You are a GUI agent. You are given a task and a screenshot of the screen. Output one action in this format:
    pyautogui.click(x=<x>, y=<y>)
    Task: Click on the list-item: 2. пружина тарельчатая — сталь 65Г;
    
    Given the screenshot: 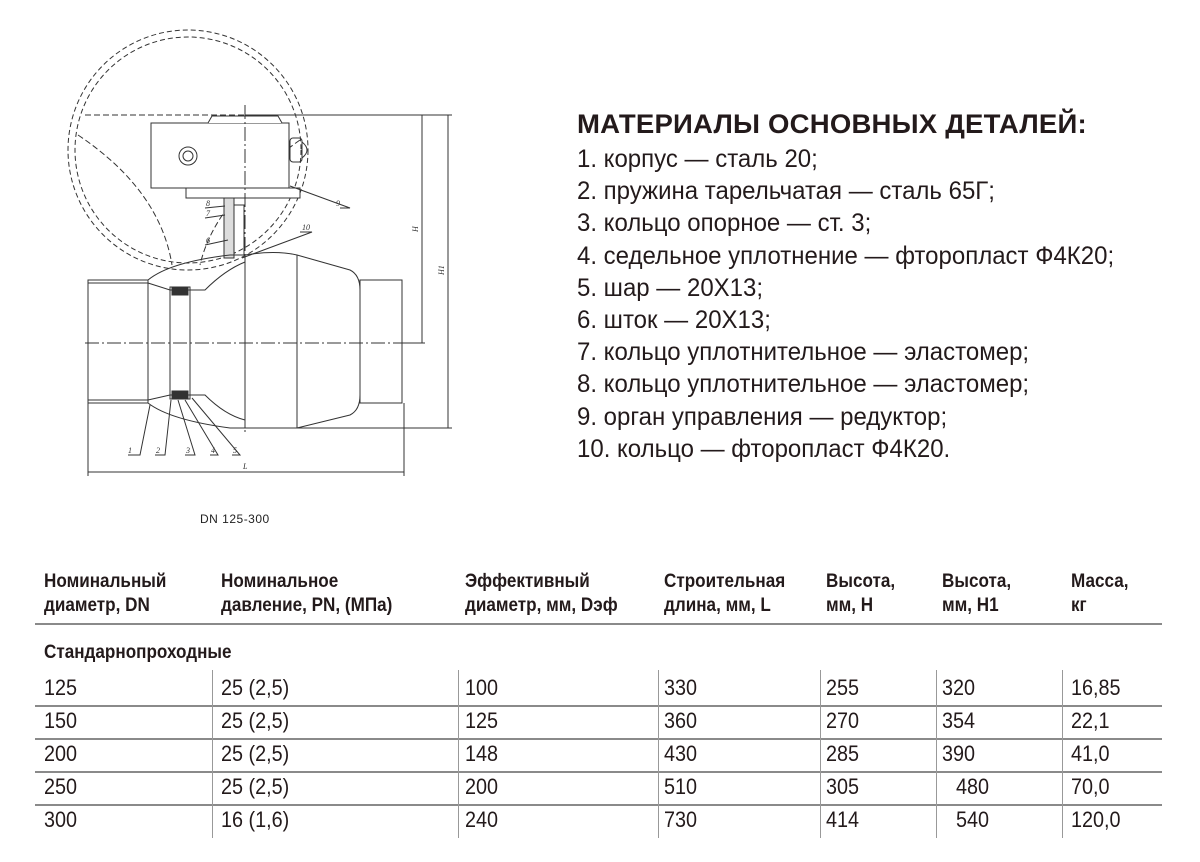 What is the action you would take?
    pyautogui.click(x=786, y=191)
    